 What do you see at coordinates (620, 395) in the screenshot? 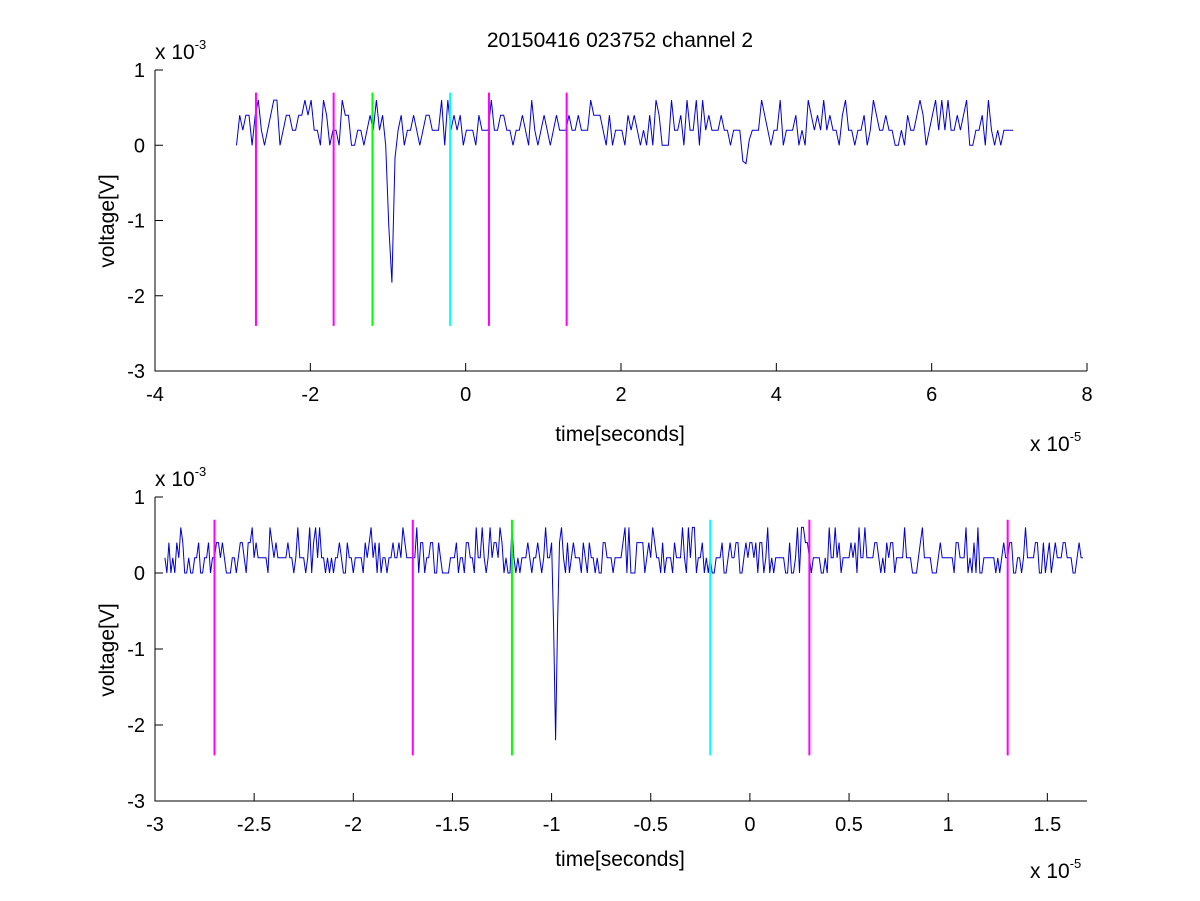
I see `top-x-tick-label: 2` at bounding box center [620, 395].